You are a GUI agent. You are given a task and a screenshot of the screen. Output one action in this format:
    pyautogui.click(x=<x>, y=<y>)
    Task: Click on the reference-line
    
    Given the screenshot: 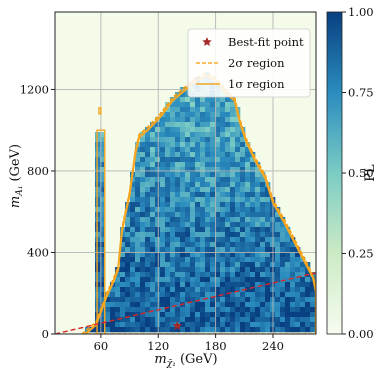 What is the action you would take?
    pyautogui.click(x=185, y=303)
    